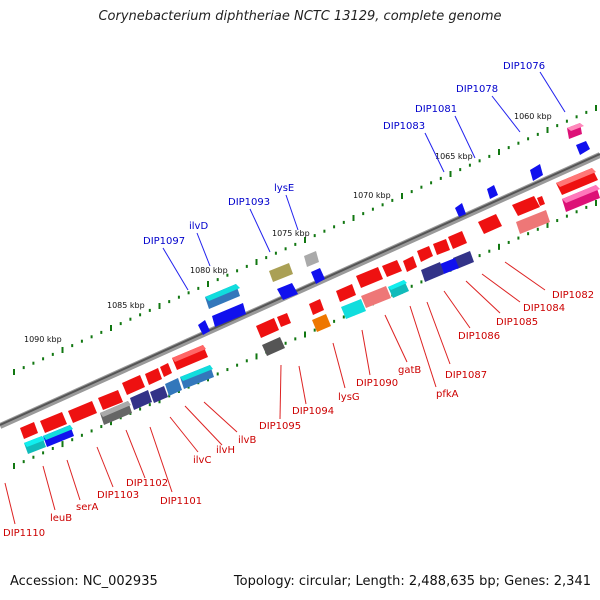  What do you see at coordinates (536, 172) in the screenshot?
I see `gene-DIP1078` at bounding box center [536, 172].